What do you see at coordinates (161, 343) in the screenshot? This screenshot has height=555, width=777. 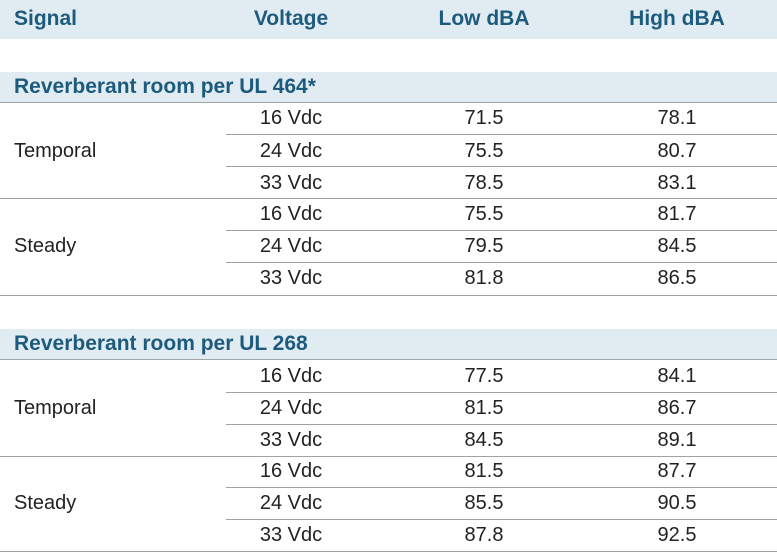 I see `section-title: Reverberant room per UL 268` at bounding box center [161, 343].